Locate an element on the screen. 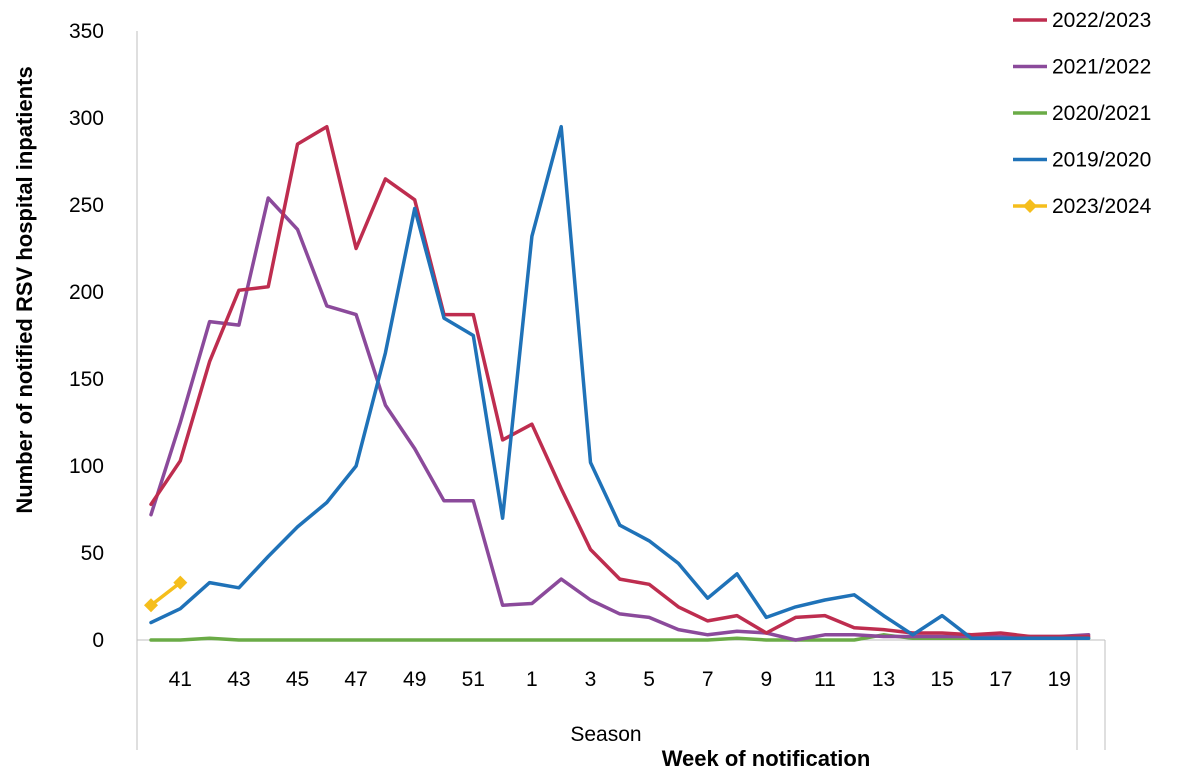  legend-label: 2020/2021 is located at coordinates (1101, 113).